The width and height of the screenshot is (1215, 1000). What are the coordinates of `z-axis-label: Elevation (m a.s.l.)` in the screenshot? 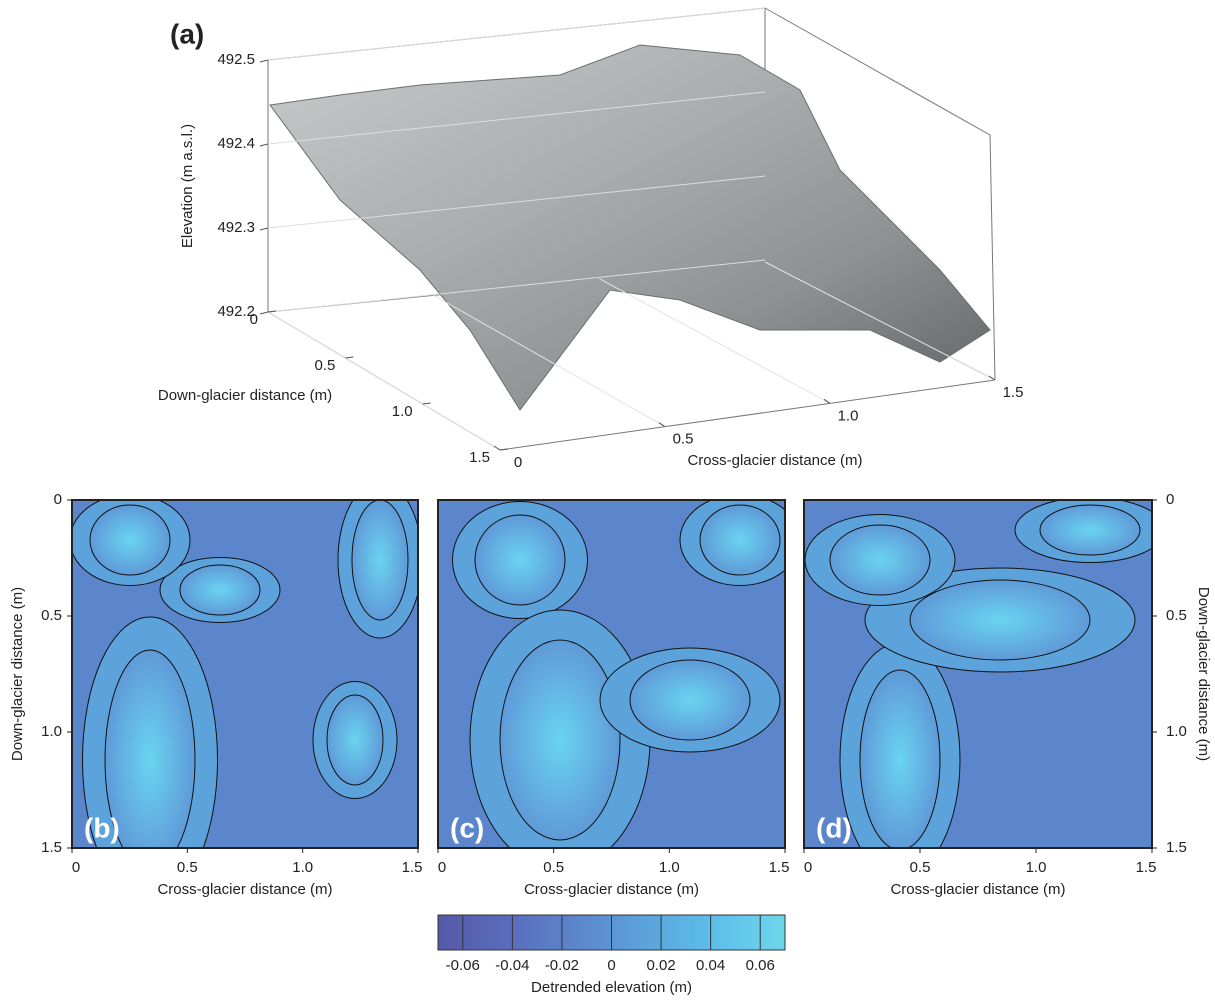 It's located at (187, 186).